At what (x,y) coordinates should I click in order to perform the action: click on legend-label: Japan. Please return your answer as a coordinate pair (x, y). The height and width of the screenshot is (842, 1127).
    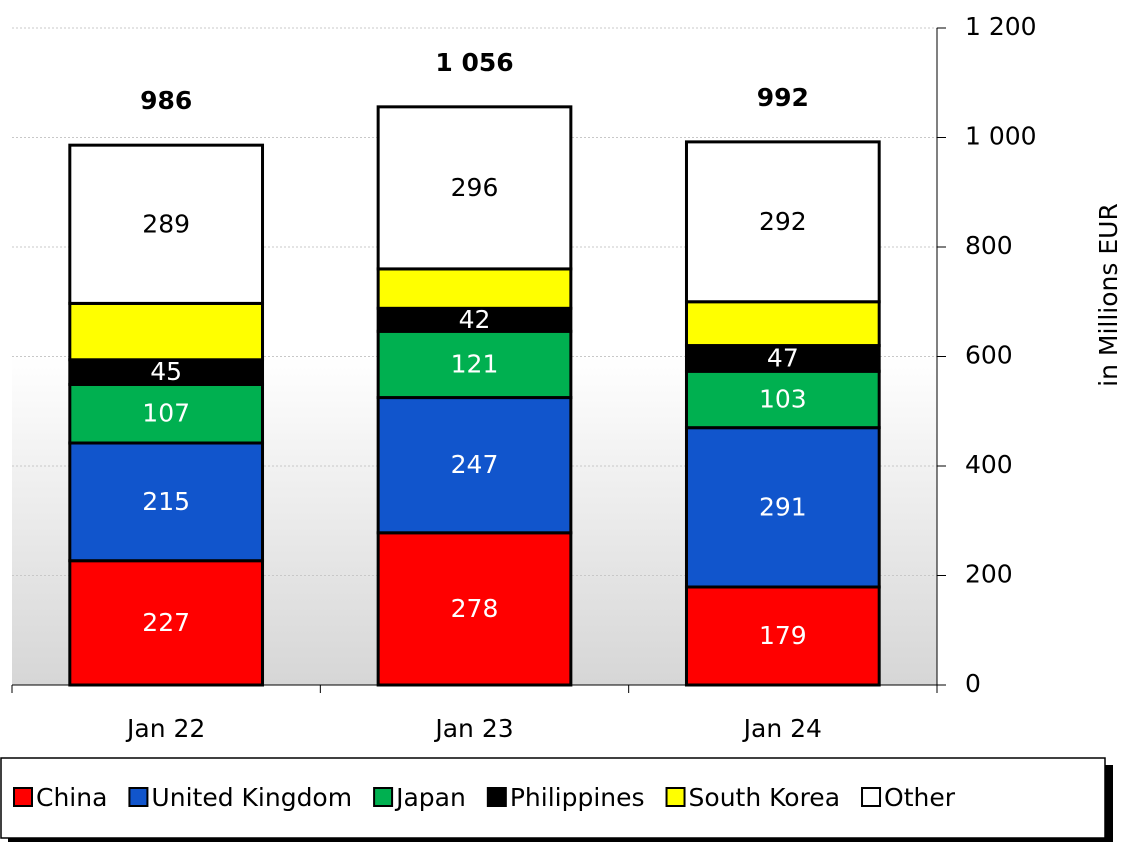
    Looking at the image, I should click on (430, 797).